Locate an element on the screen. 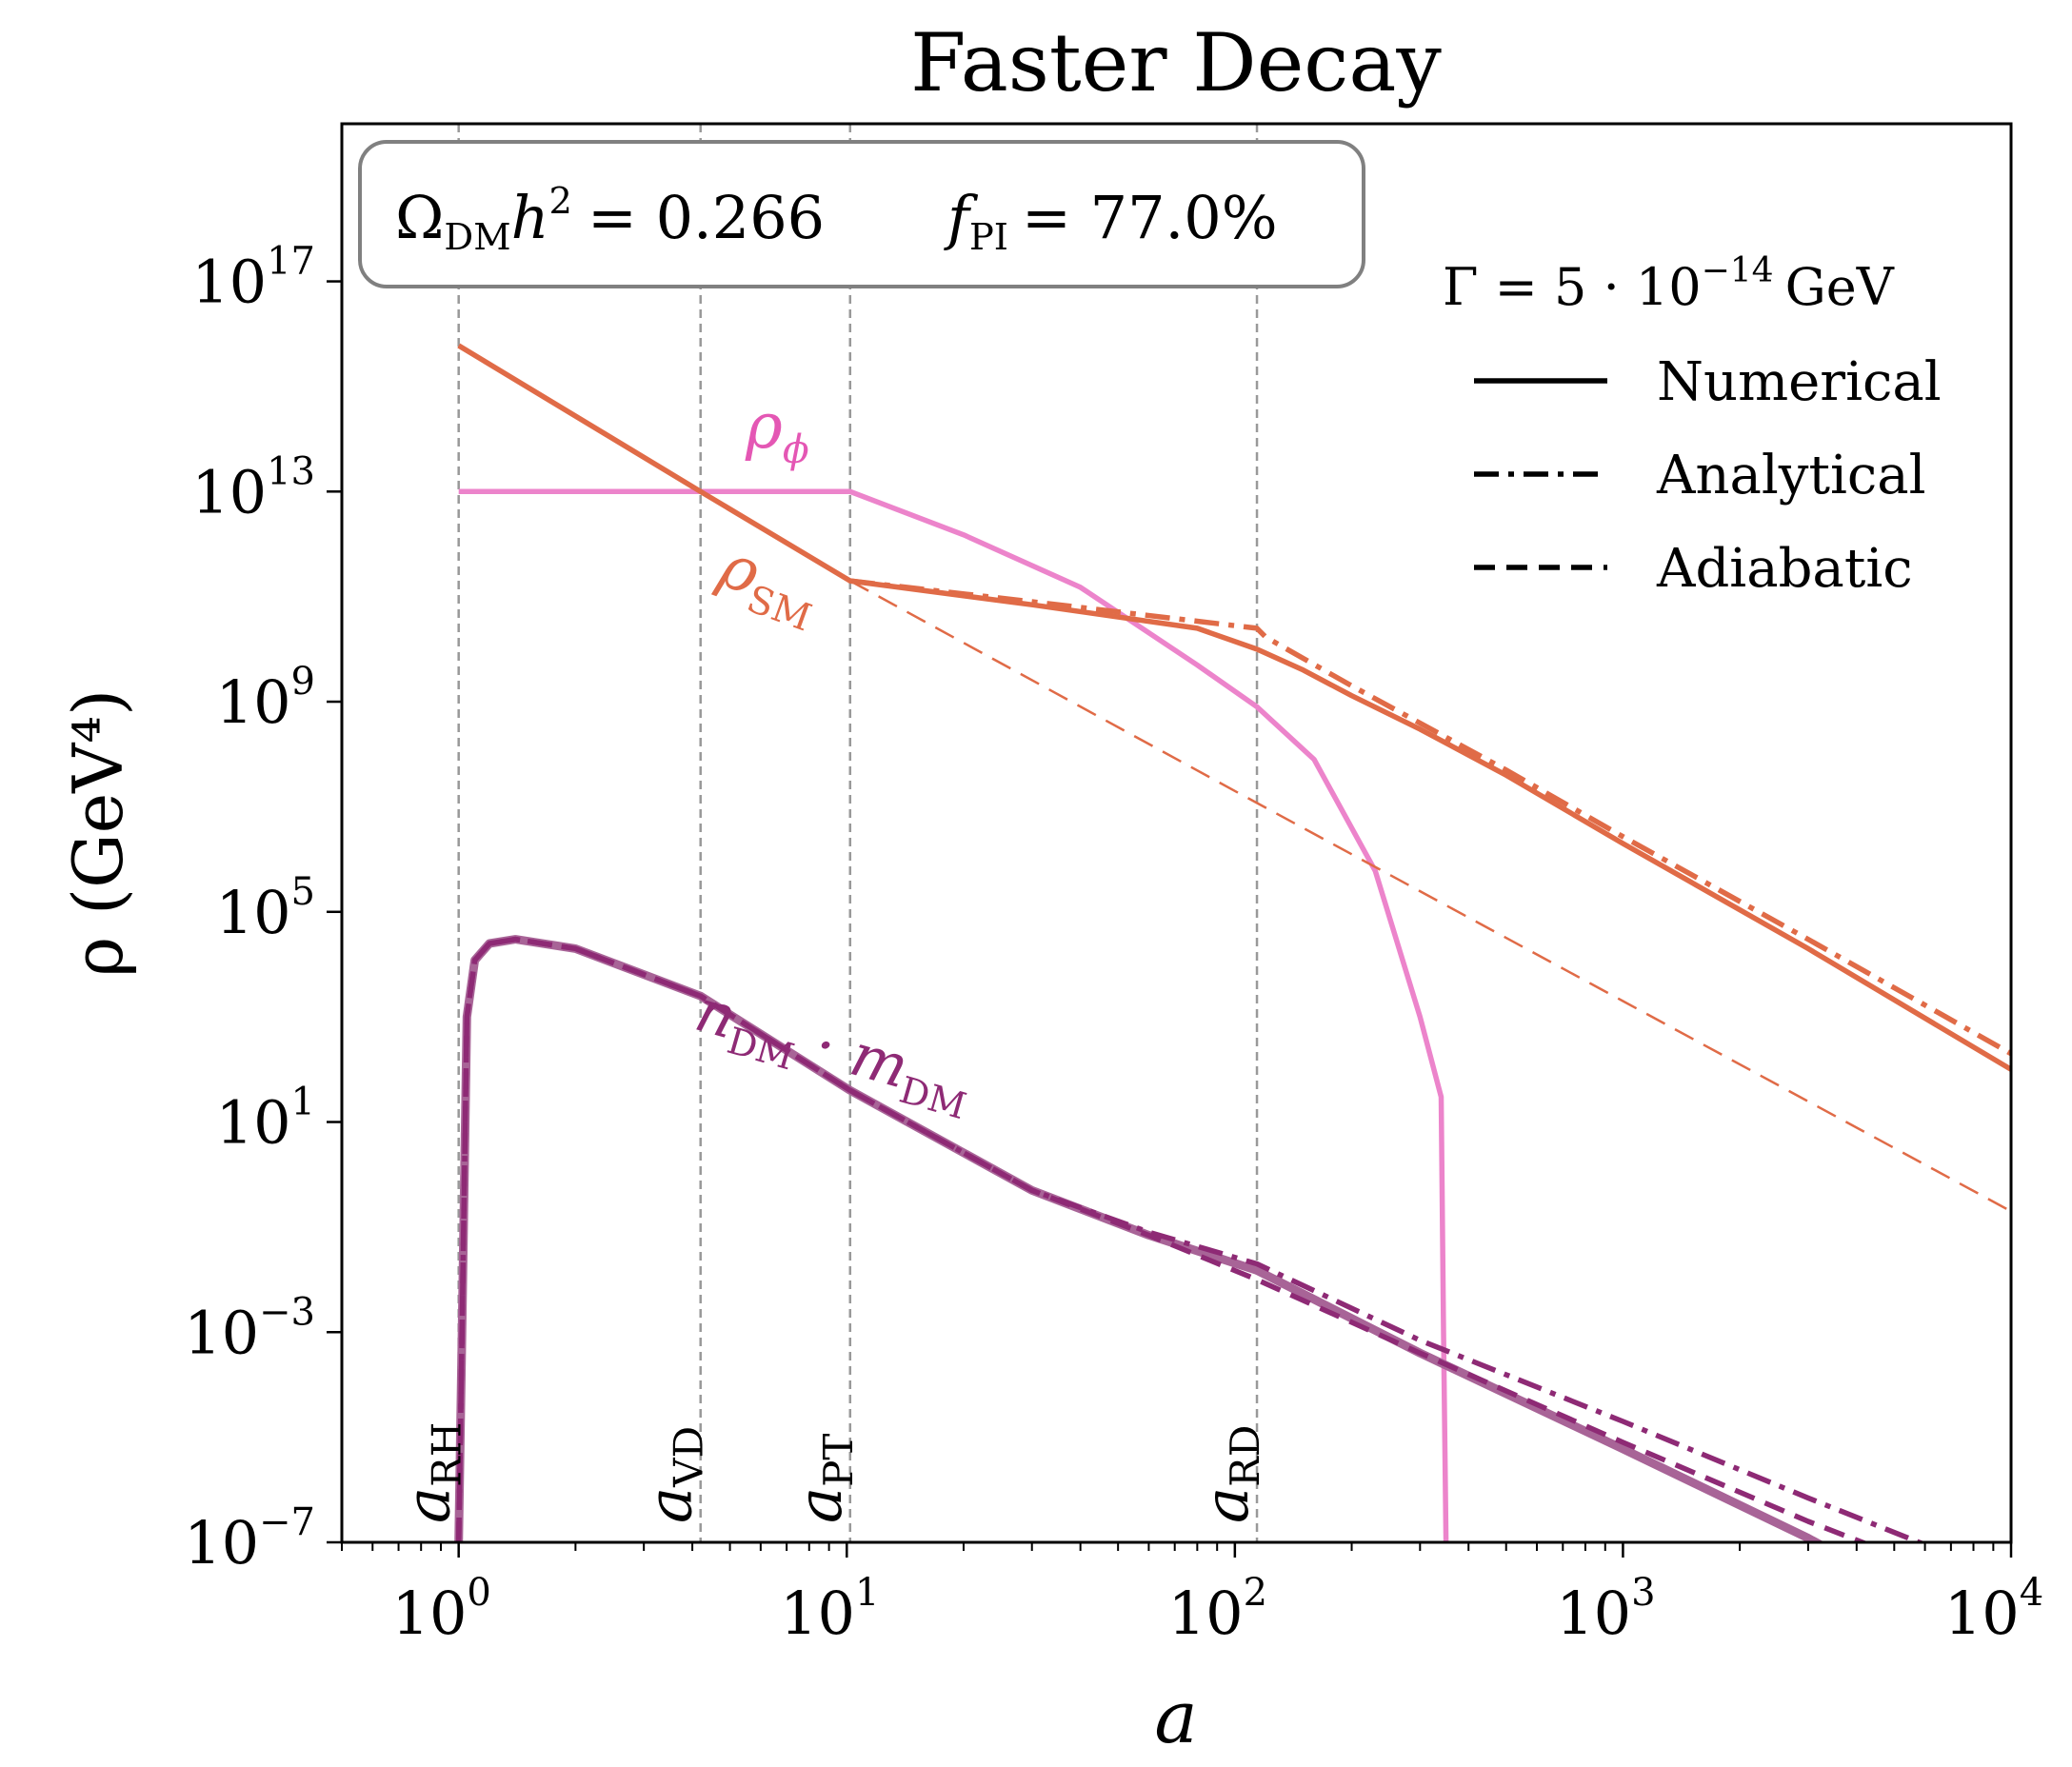 Image resolution: width=2072 pixels, height=1767 pixels. rho-sm-label: ρSM is located at coordinates (768, 585).